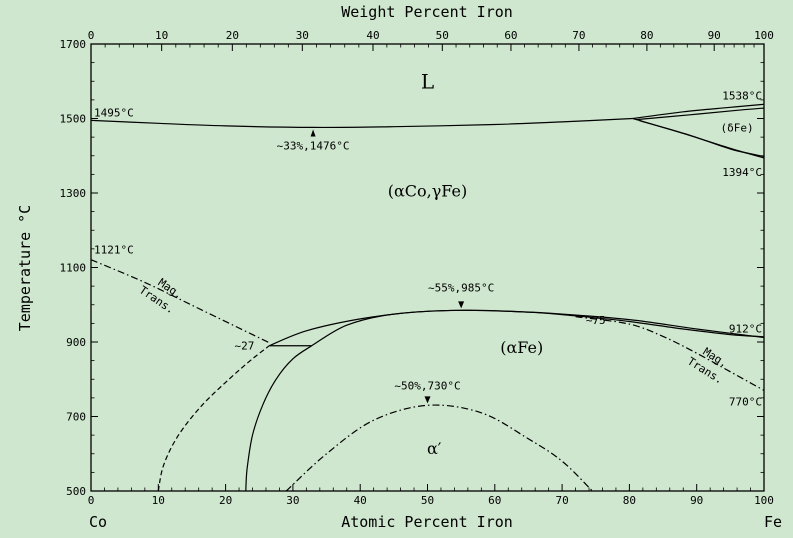 The image size is (793, 538). What do you see at coordinates (427, 385) in the screenshot?
I see `annotation-label: ~50%,730°C` at bounding box center [427, 385].